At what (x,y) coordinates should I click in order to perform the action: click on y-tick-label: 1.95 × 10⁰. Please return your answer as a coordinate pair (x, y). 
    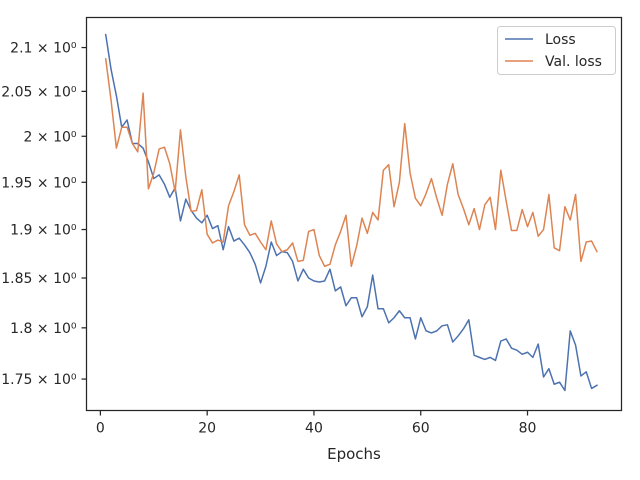
    Looking at the image, I should click on (39, 183).